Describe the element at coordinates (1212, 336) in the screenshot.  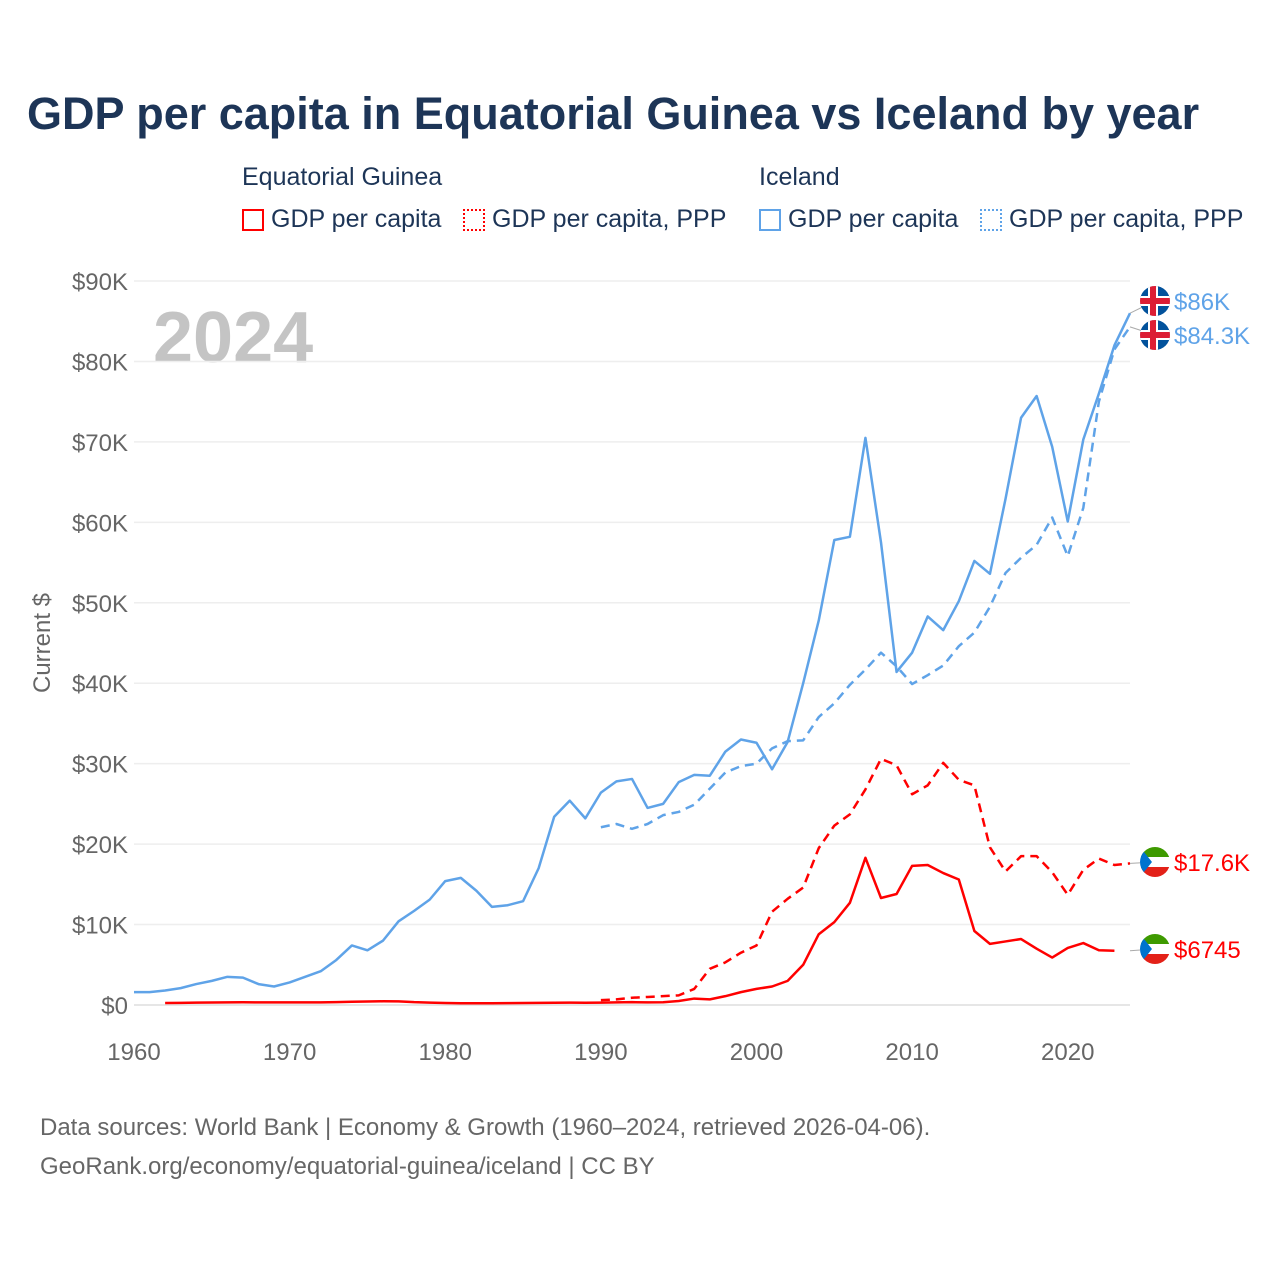
I see `end-value-label: $84.3K` at that location.